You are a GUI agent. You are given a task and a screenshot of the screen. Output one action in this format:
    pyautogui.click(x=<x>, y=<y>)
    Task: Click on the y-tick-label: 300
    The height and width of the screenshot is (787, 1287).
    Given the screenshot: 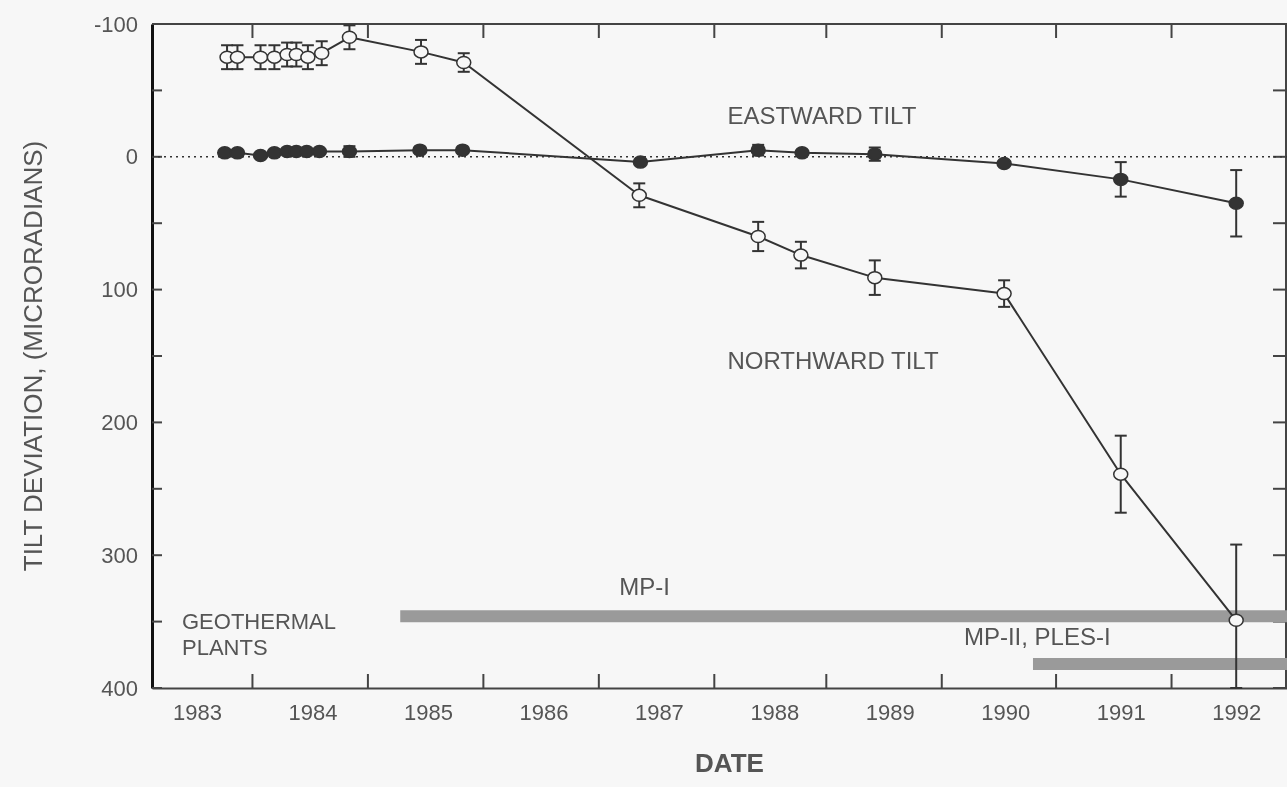 What is the action you would take?
    pyautogui.click(x=119, y=555)
    